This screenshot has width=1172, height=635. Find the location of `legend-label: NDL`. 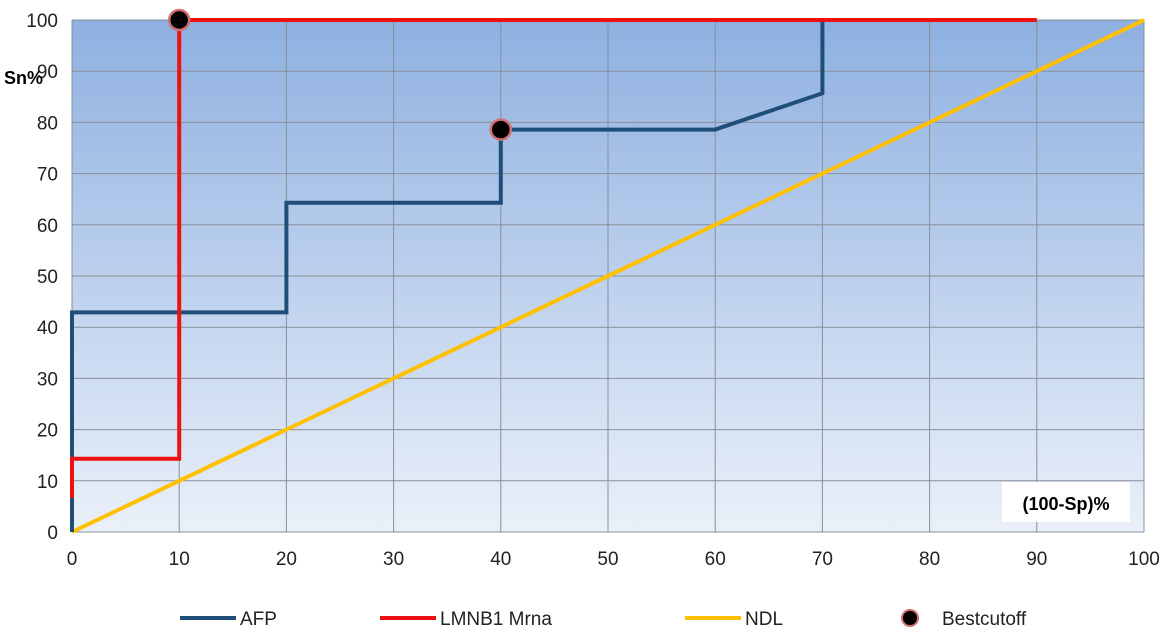

legend-label: NDL is located at coordinates (764, 619).